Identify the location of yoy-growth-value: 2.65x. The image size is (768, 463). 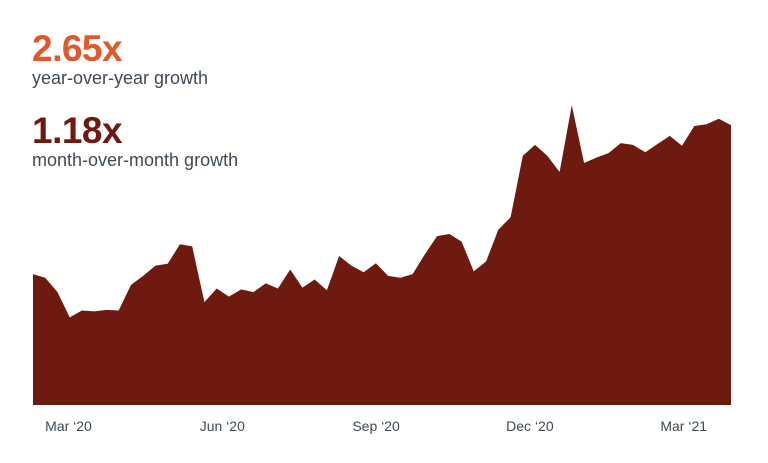
(77, 48).